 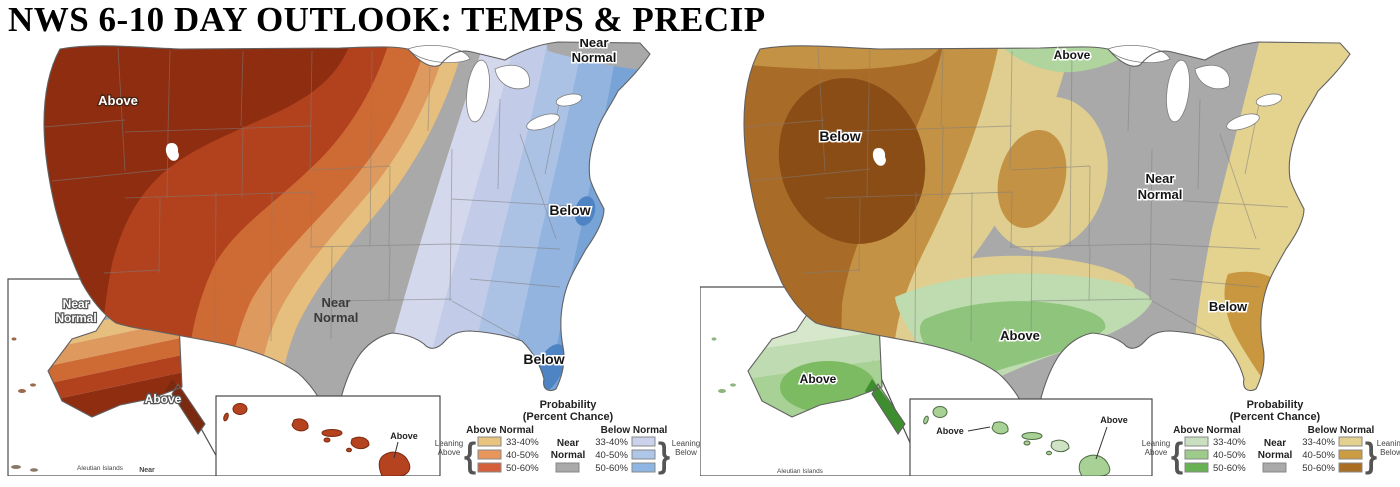 I want to click on hawaii-inset-precip, so click(x=1031, y=437).